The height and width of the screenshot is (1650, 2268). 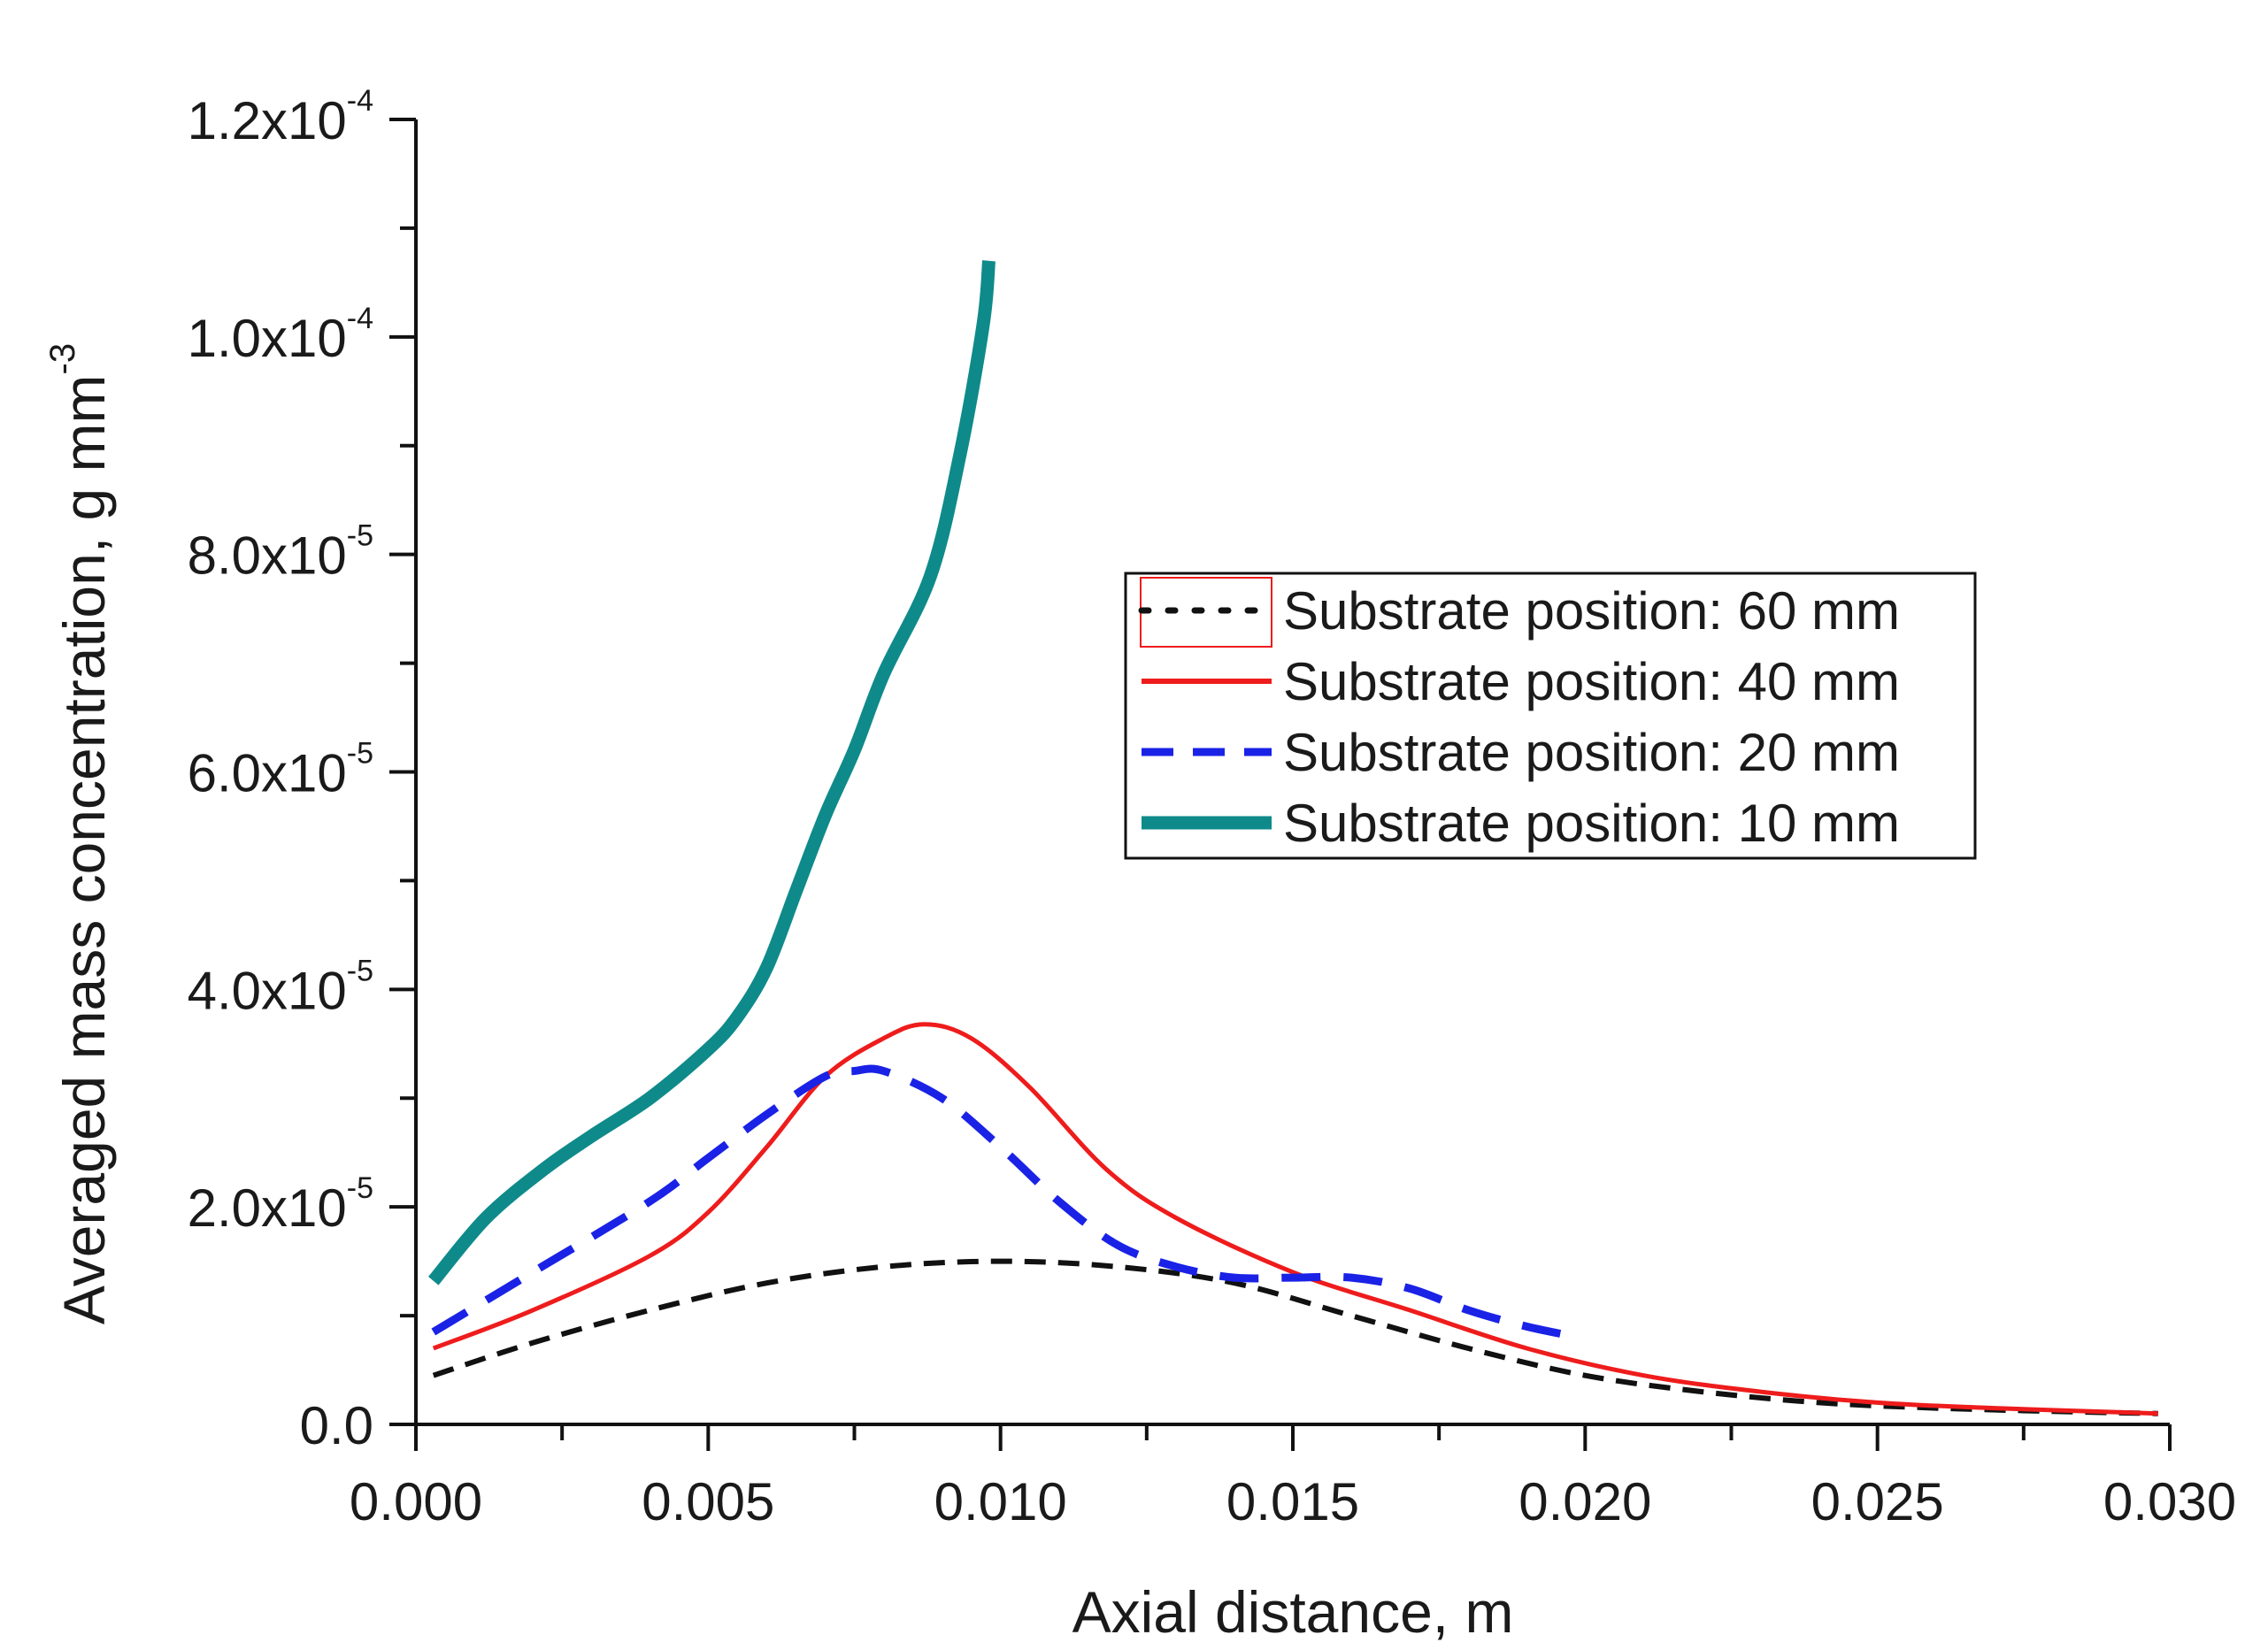 I want to click on legend-label: Substrate position: 40 mm, so click(x=1591, y=682).